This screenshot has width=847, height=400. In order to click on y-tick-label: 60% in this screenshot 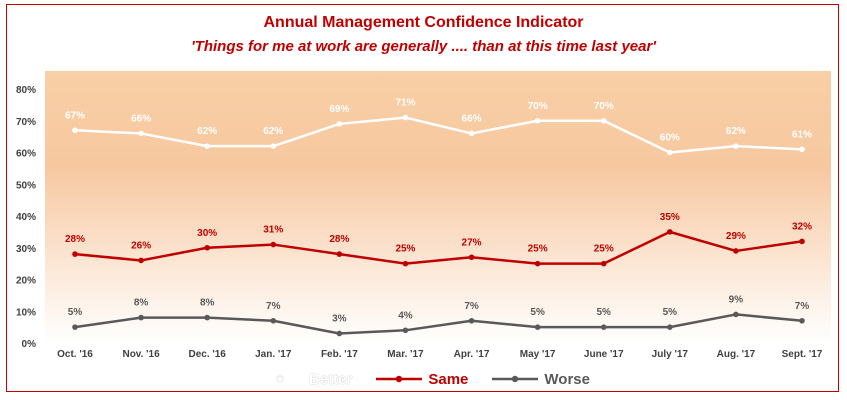, I will do `click(26, 154)`.